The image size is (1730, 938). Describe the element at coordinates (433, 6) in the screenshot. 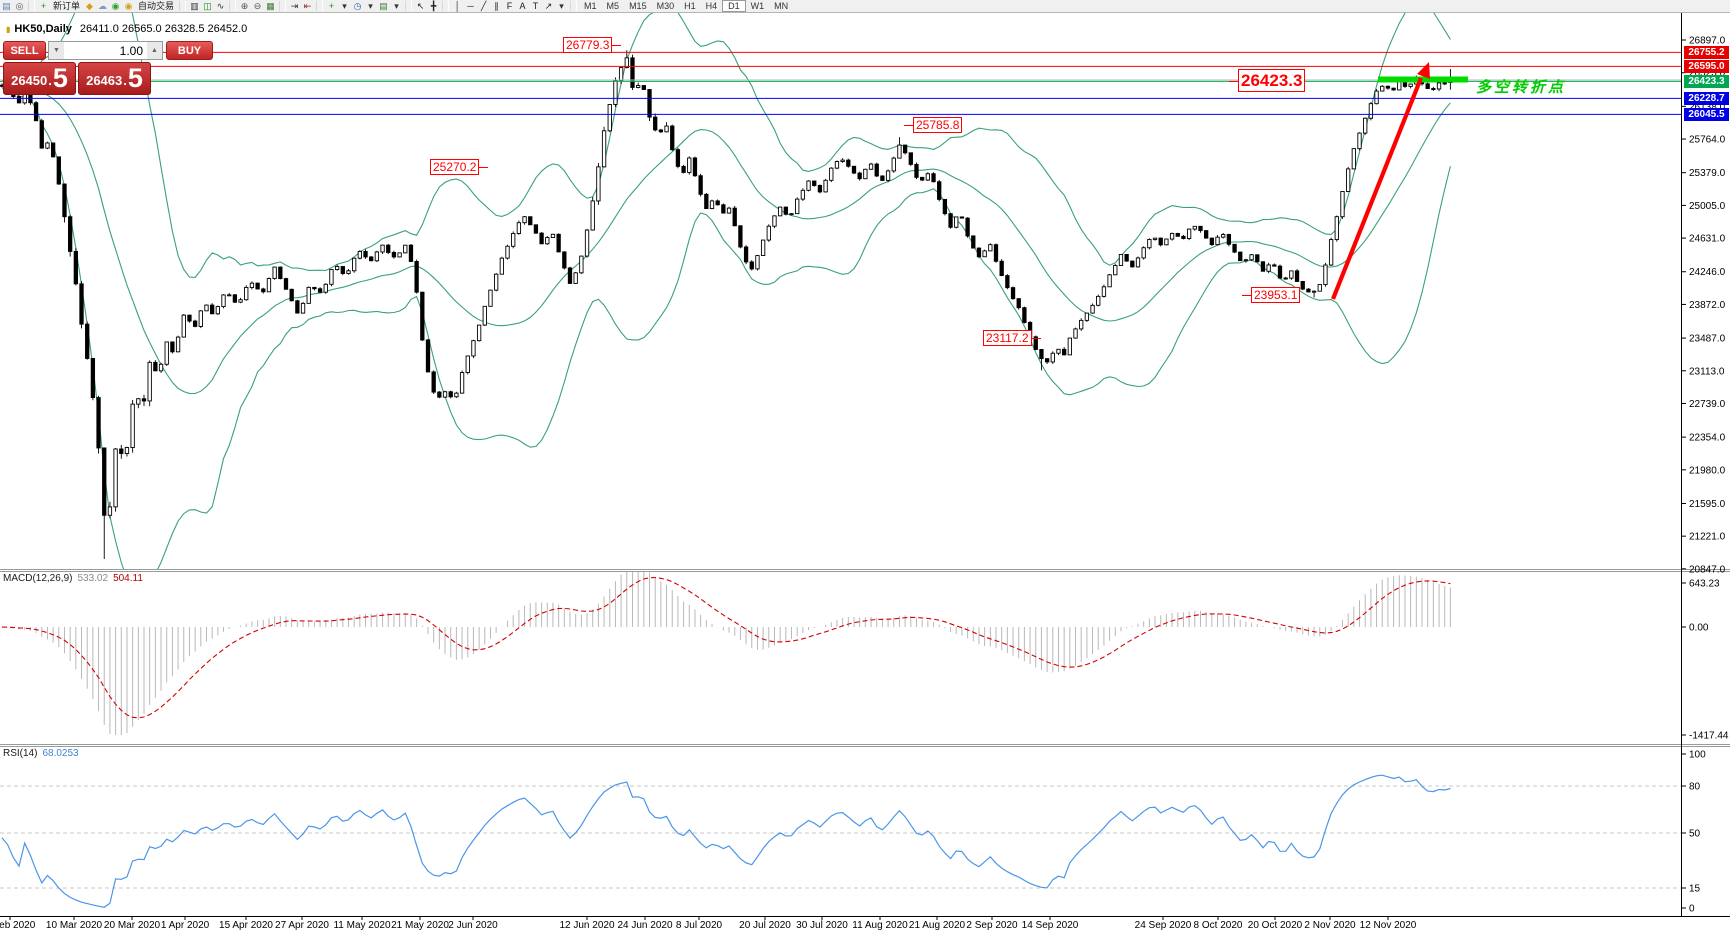

I see `crosshair-icon: ╋` at that location.